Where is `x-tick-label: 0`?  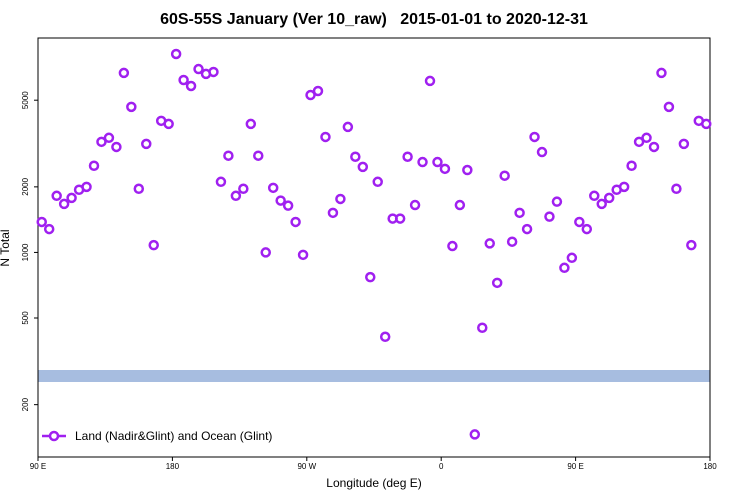
x-tick-label: 0 is located at coordinates (441, 466).